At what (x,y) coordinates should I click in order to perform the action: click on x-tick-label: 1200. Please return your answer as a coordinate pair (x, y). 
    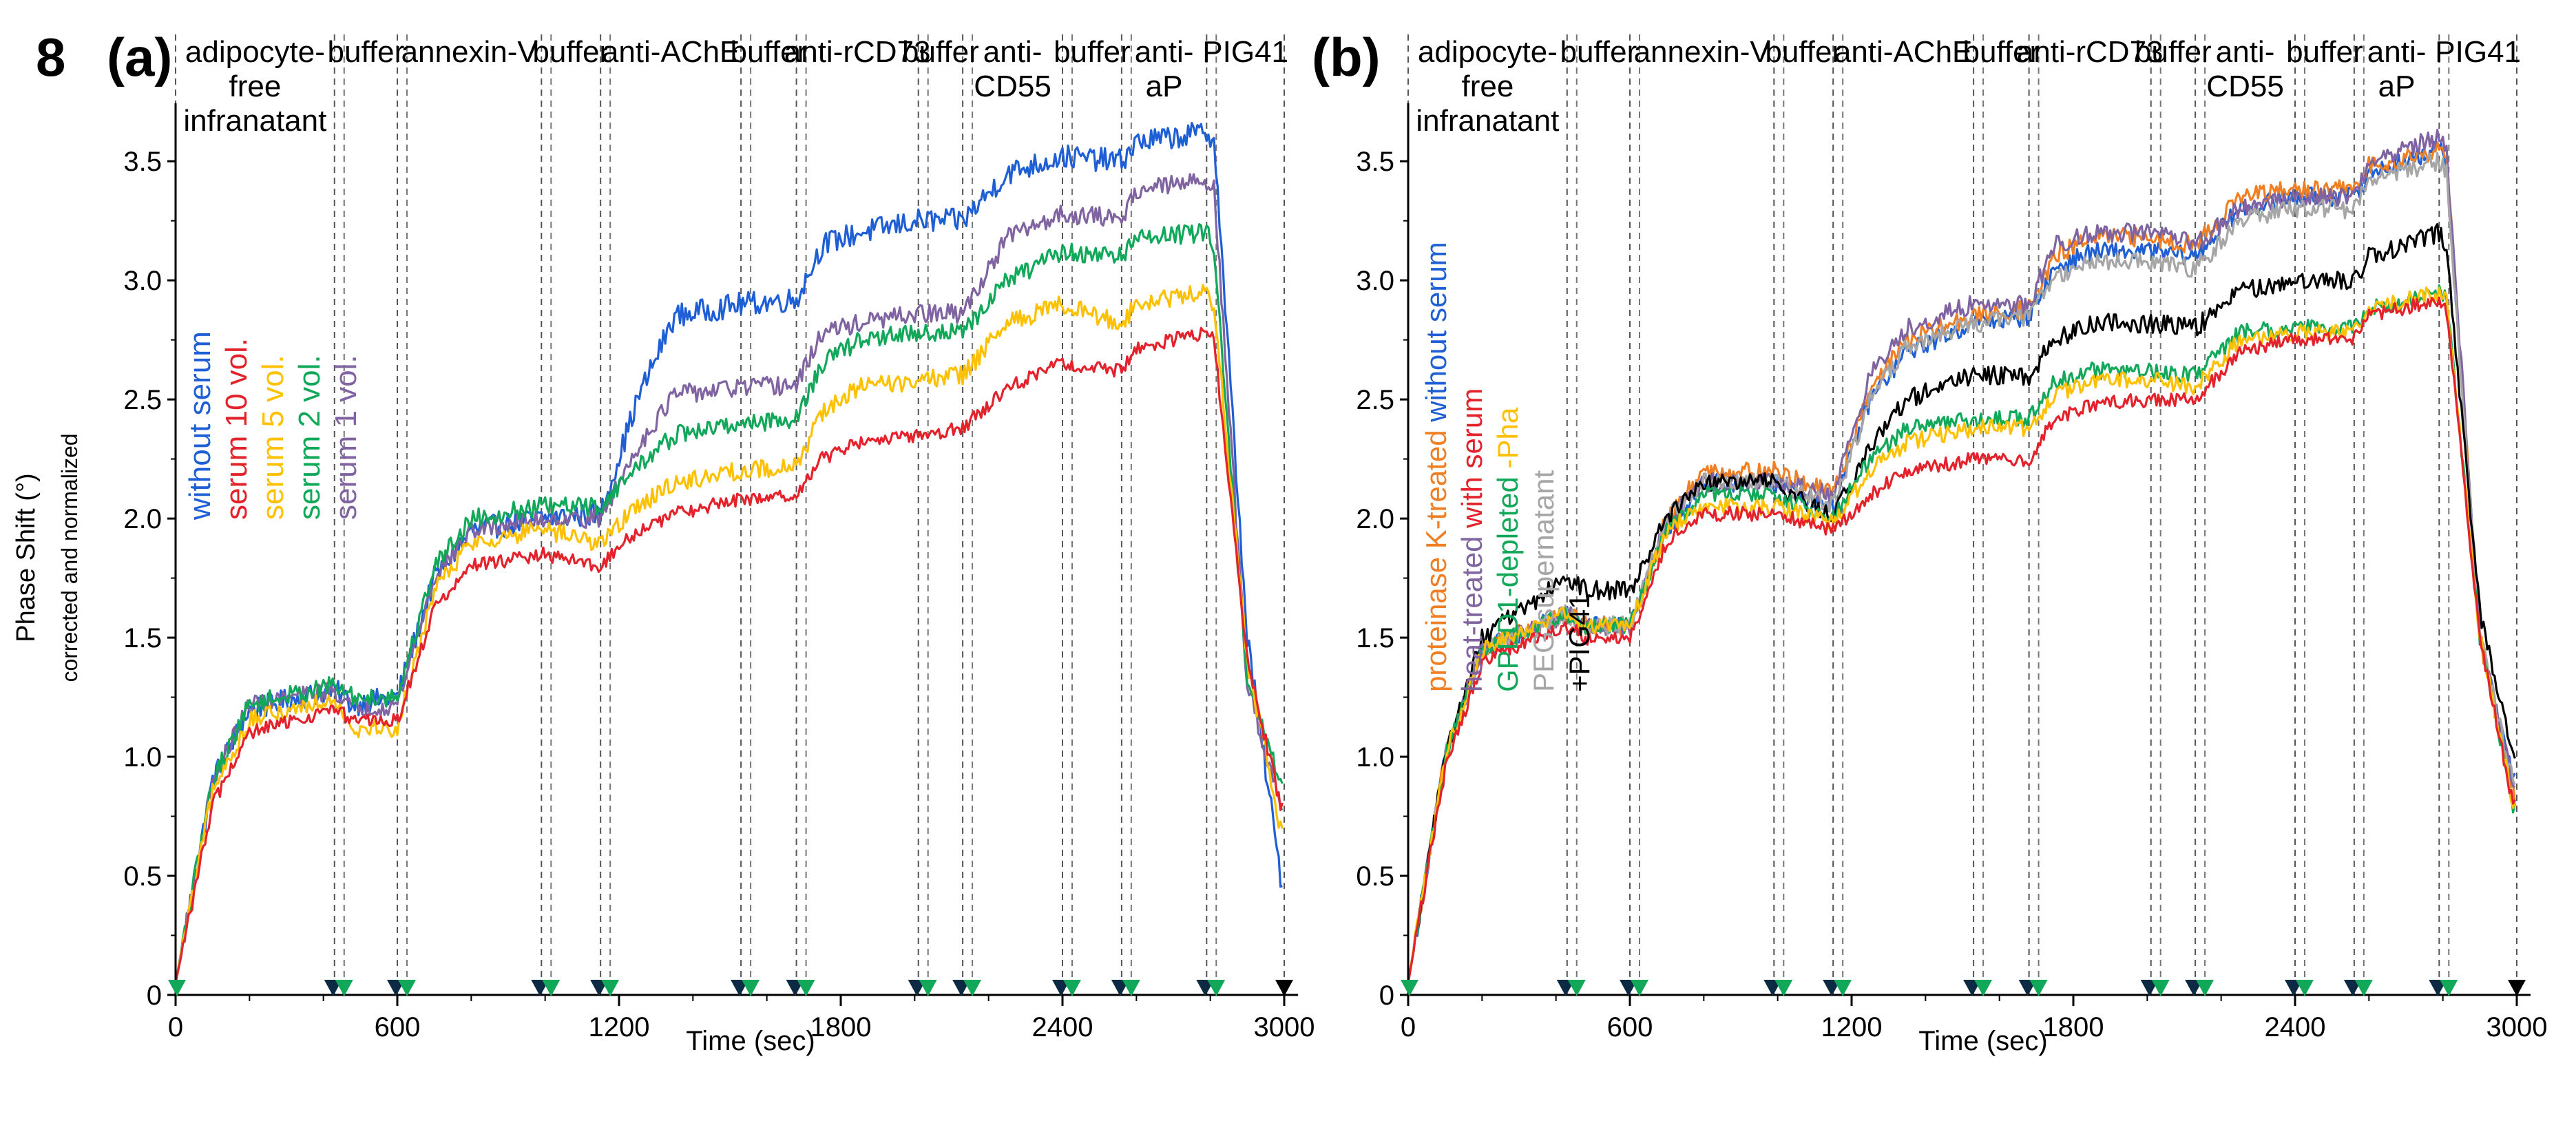
    Looking at the image, I should click on (1852, 1027).